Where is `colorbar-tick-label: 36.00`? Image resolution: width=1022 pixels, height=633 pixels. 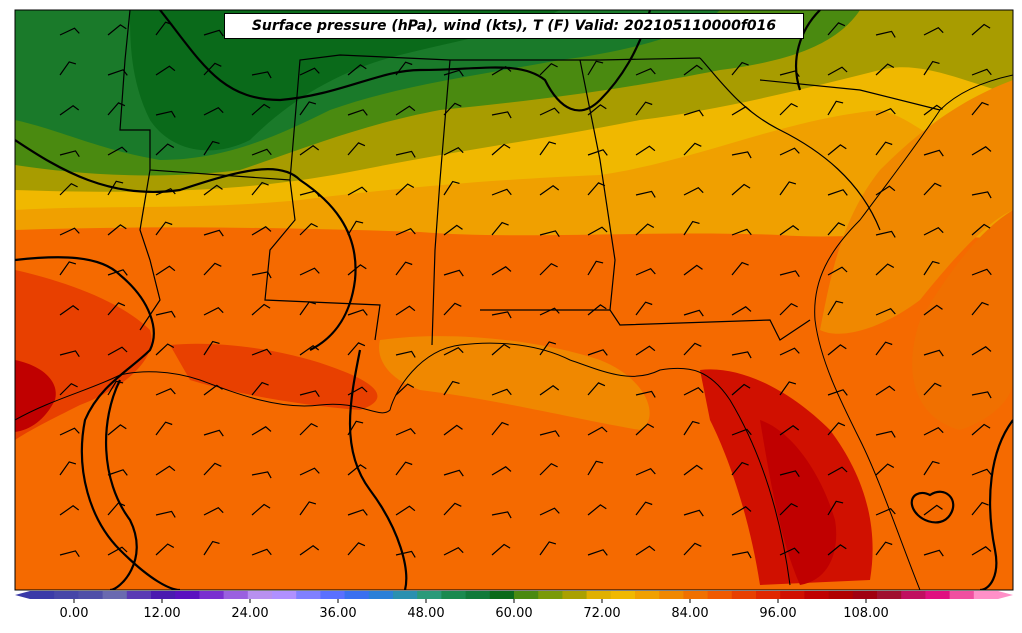 colorbar-tick-label: 36.00 is located at coordinates (338, 613).